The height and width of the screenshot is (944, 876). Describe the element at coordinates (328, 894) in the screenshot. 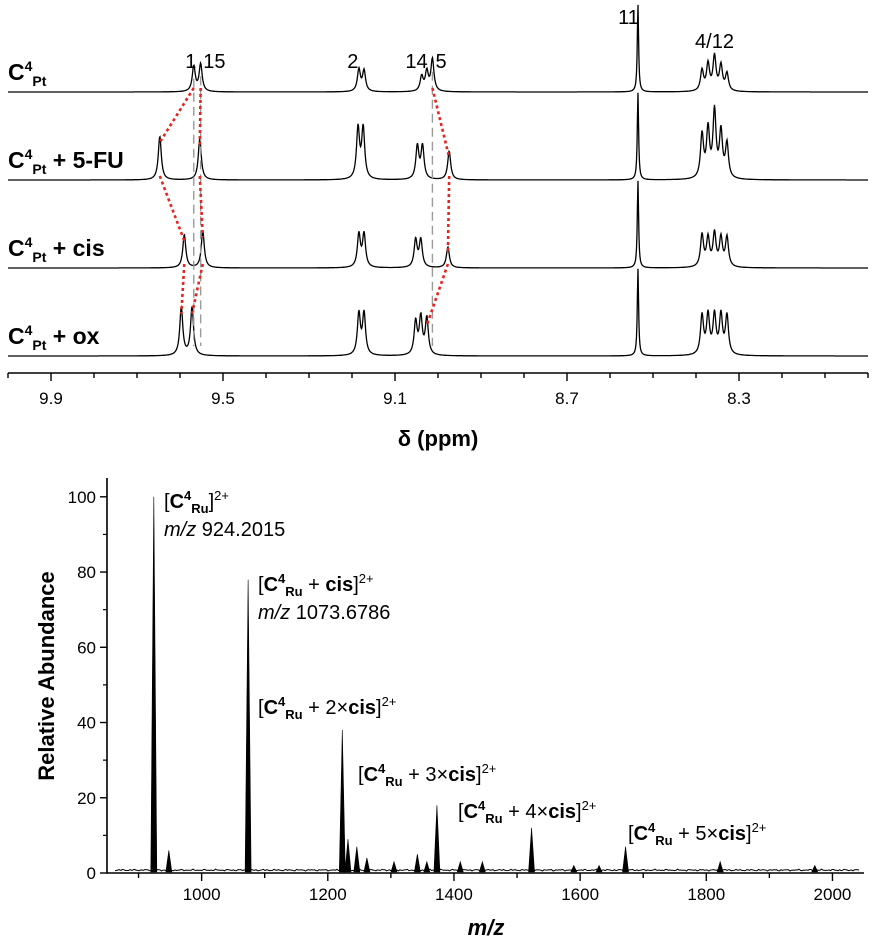

I see `ms-x-tick-label: 1200` at that location.